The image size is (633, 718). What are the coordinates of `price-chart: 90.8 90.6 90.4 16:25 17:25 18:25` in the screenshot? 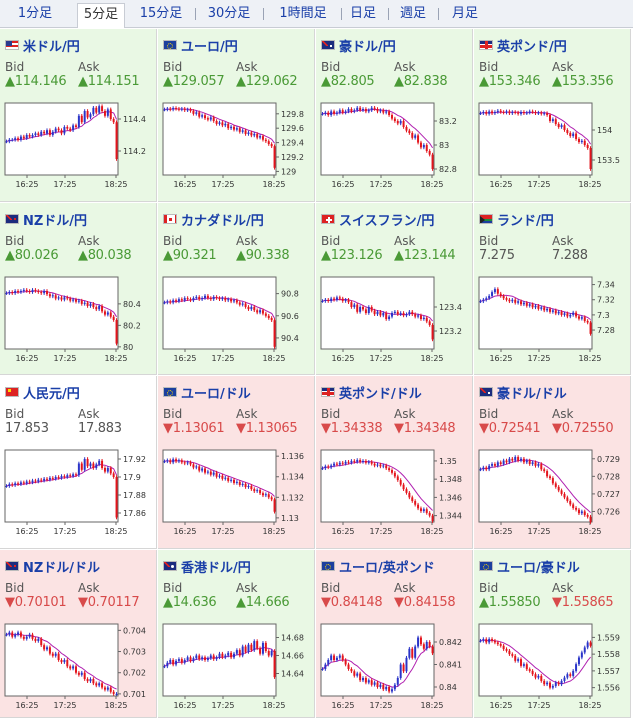 It's located at (236, 320).